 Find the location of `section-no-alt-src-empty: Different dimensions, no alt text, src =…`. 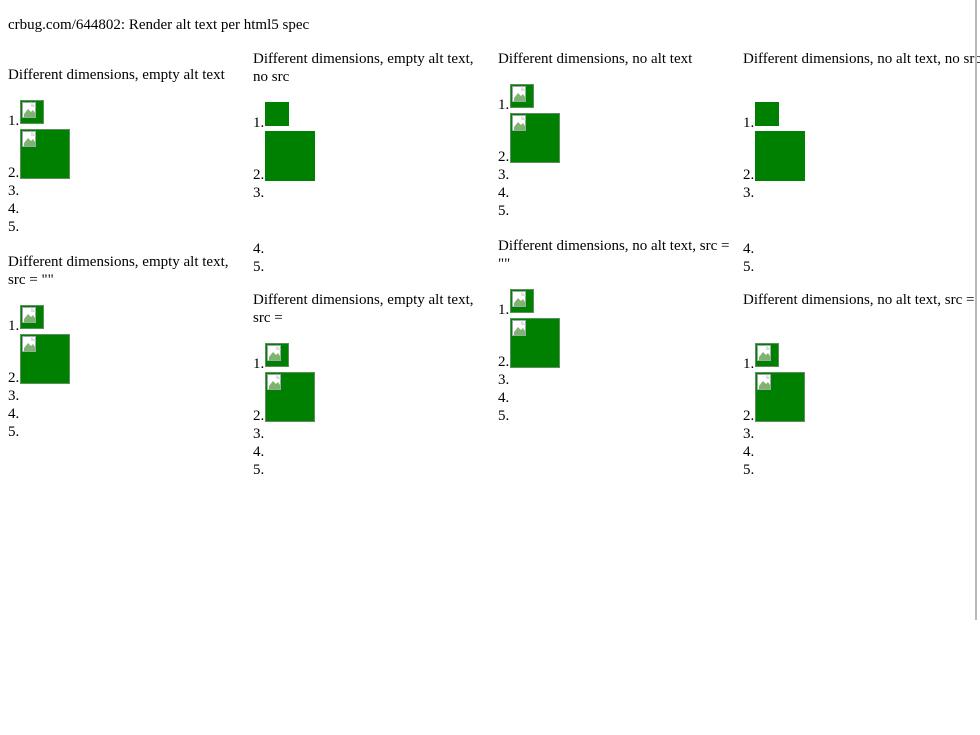

section-no-alt-src-empty: Different dimensions, no alt text, src =… is located at coordinates (861, 385).